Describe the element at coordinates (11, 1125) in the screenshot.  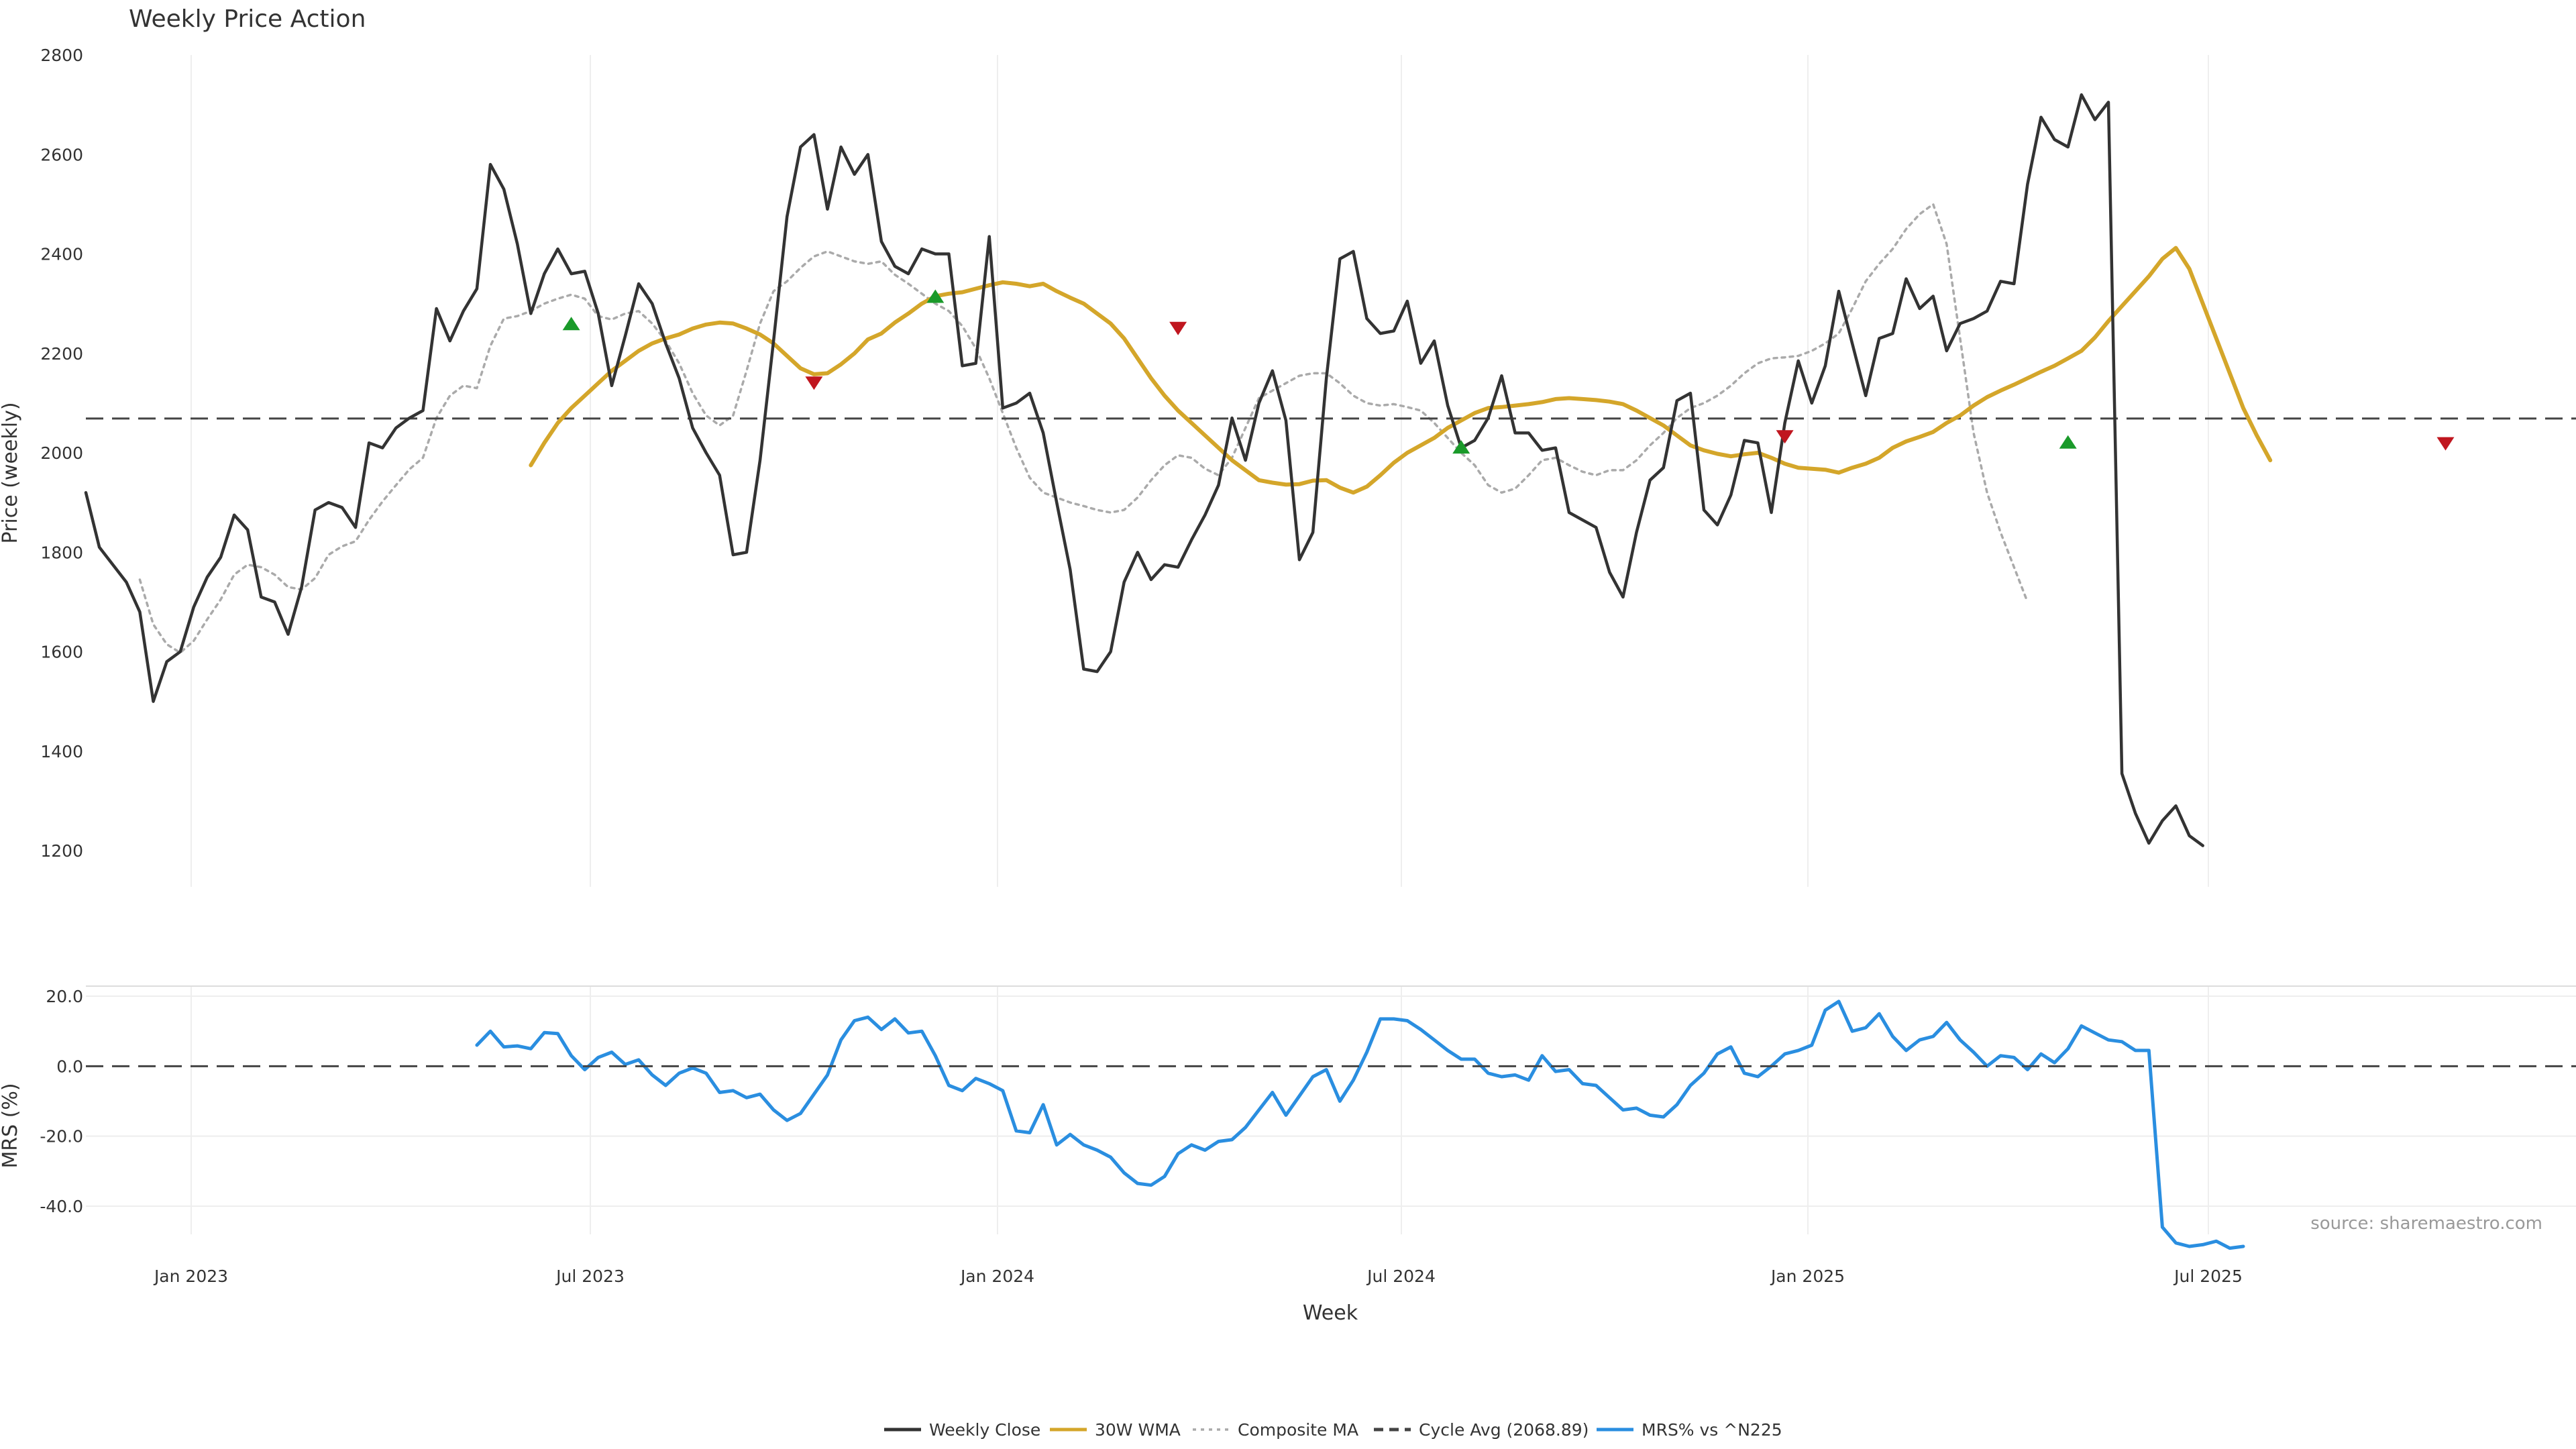
I see `mrs-y-axis-label: MRS (%)` at that location.